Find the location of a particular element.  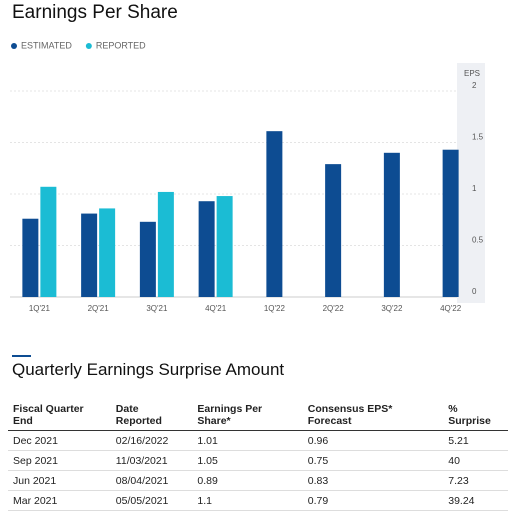

x-tick-label: 3Q'22 is located at coordinates (392, 308).